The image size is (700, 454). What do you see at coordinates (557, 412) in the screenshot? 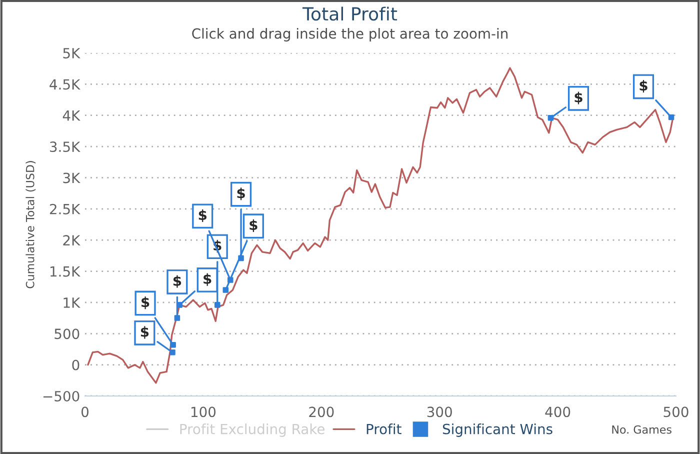
I see `x-tick-label: 400` at bounding box center [557, 412].